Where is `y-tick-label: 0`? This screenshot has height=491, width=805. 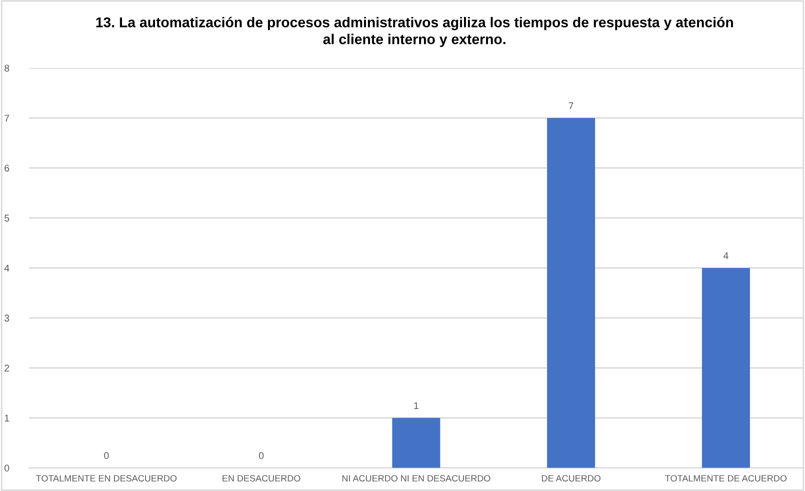 y-tick-label: 0 is located at coordinates (7, 468).